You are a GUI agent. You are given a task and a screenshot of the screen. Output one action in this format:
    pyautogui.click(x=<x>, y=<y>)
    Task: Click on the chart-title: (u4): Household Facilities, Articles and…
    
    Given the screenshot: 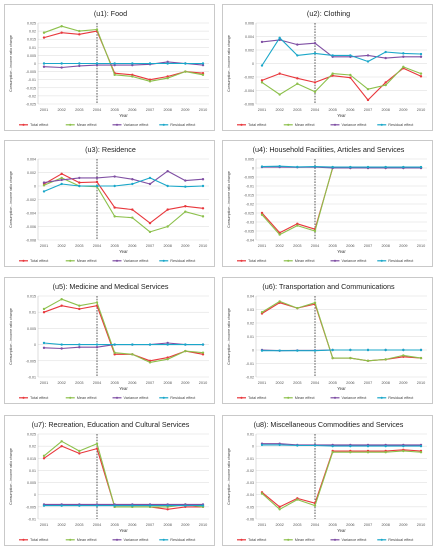 What is the action you would take?
    pyautogui.click(x=329, y=149)
    